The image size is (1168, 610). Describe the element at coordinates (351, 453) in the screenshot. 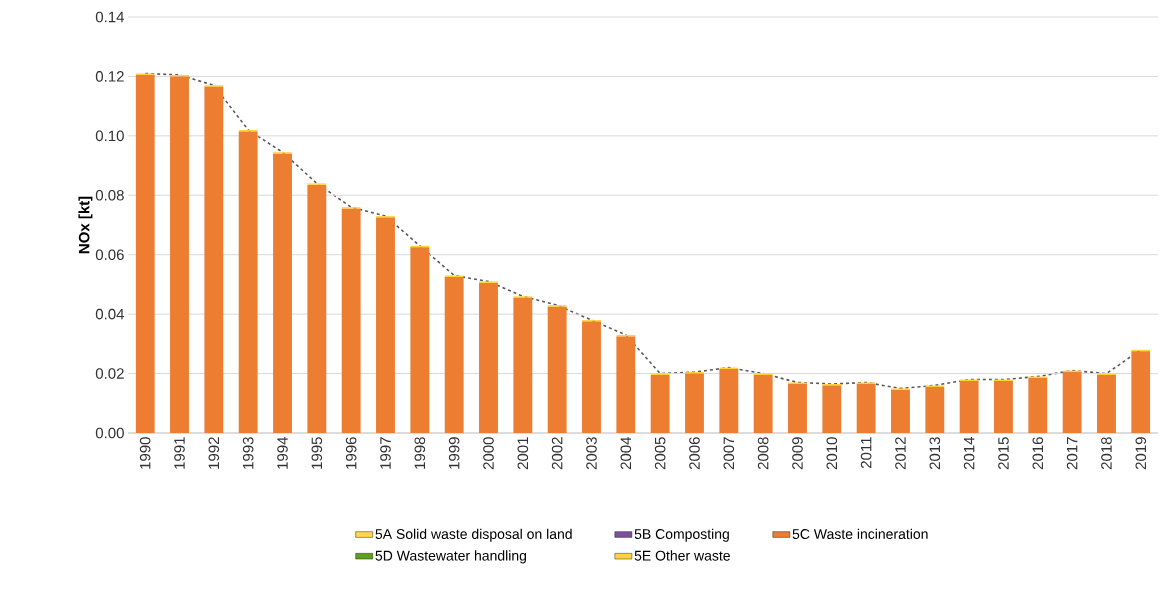

I see `x-tick-label: 1996` at that location.